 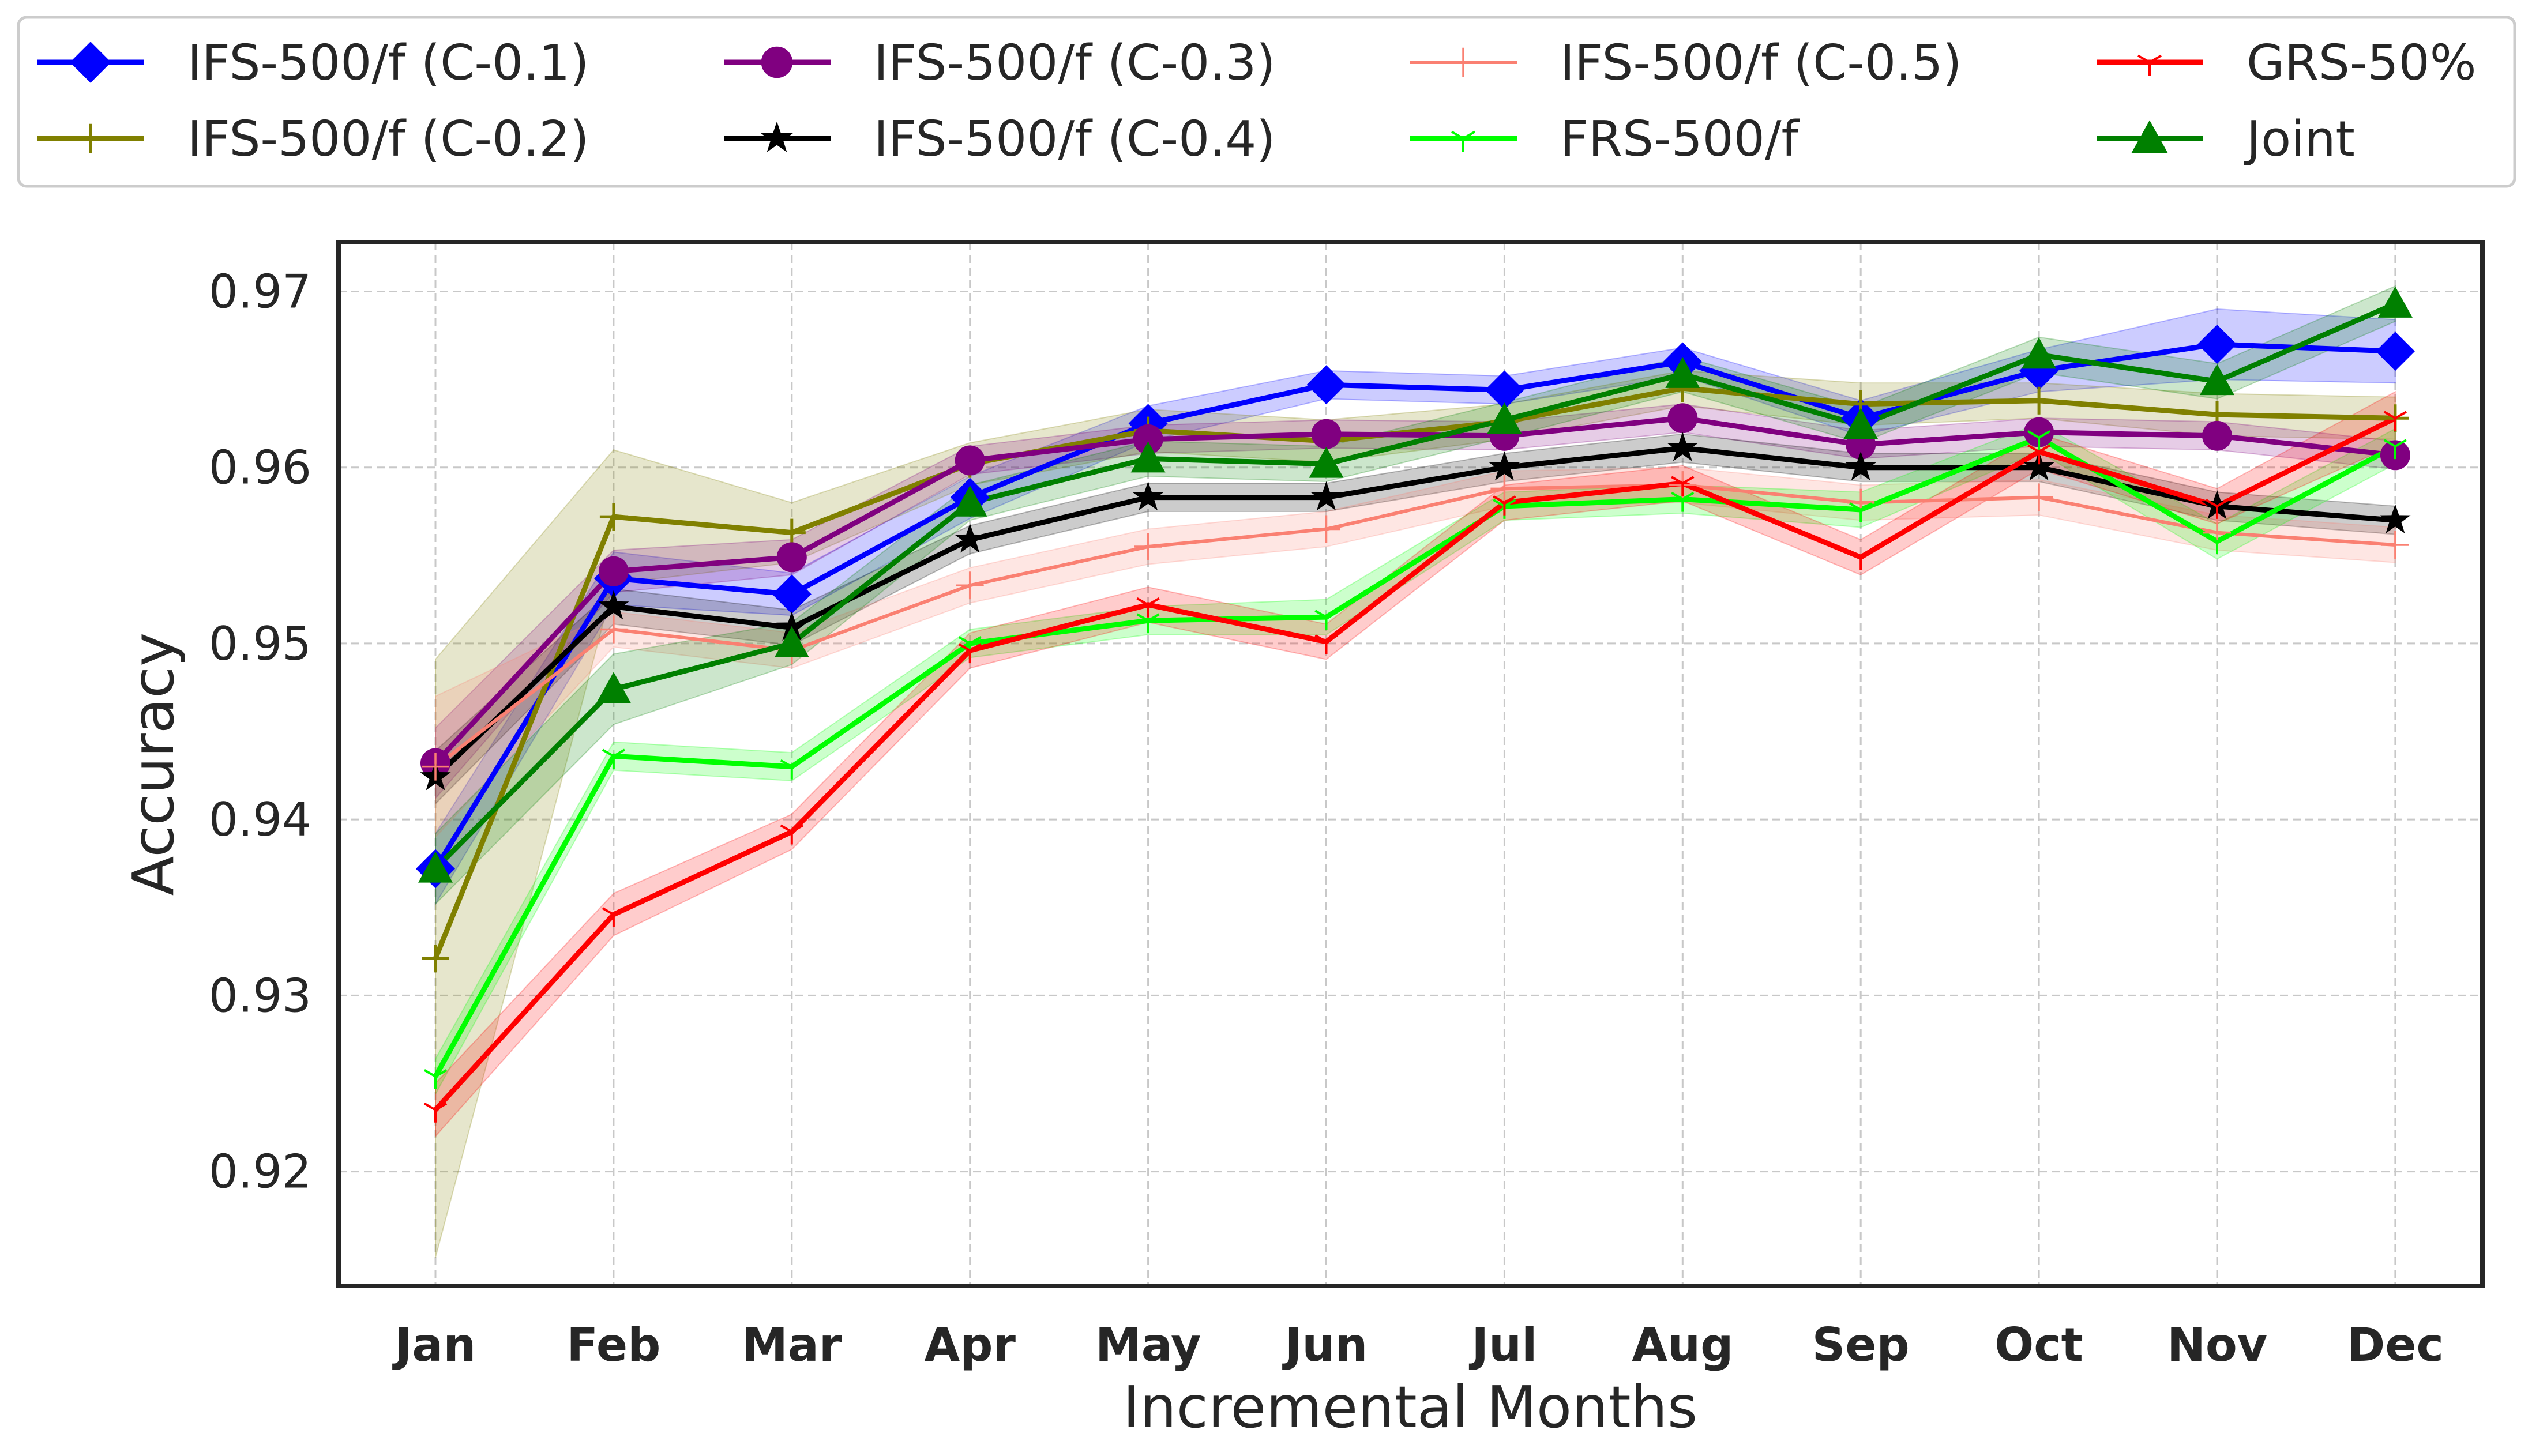 I want to click on legend-label: FRS-500/f, so click(x=1680, y=139).